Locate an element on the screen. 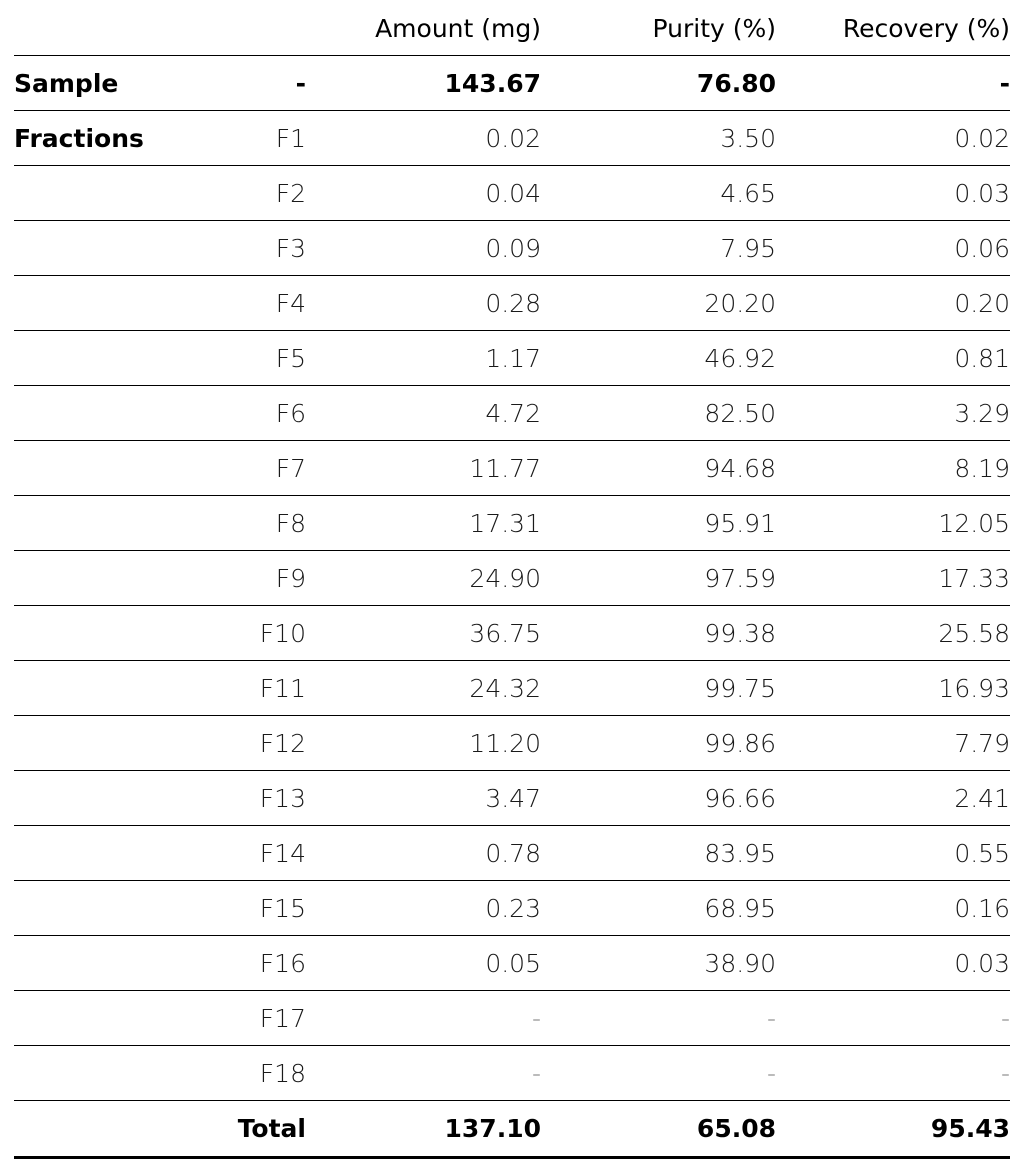 The height and width of the screenshot is (1162, 1024). purity-cell: 96.66 is located at coordinates (658, 798).